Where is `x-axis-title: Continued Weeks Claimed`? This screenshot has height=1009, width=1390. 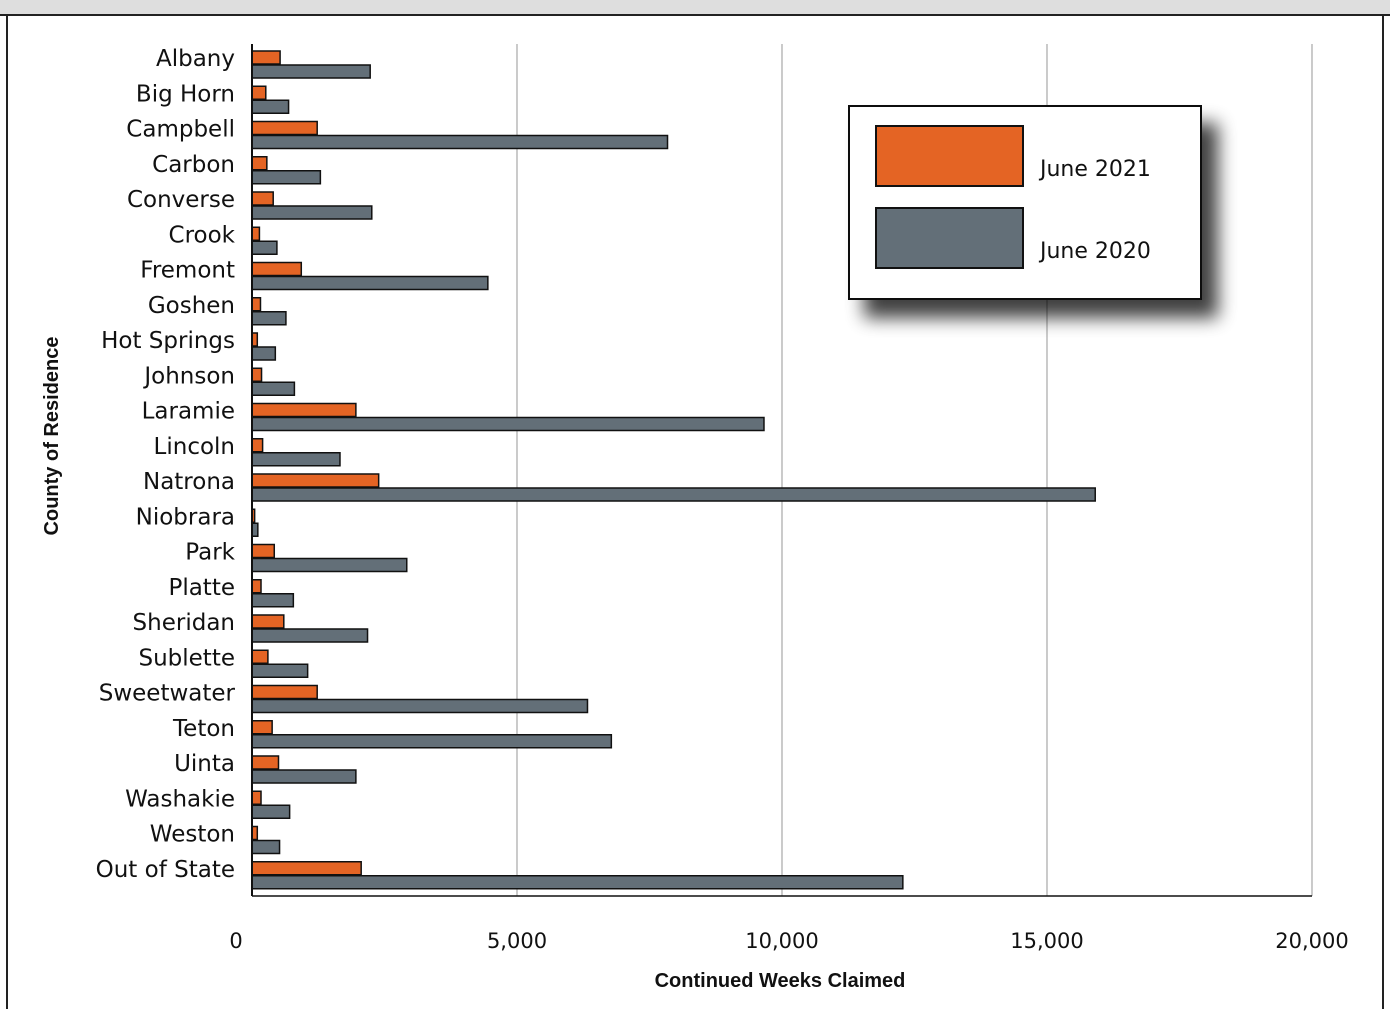 x-axis-title: Continued Weeks Claimed is located at coordinates (780, 981).